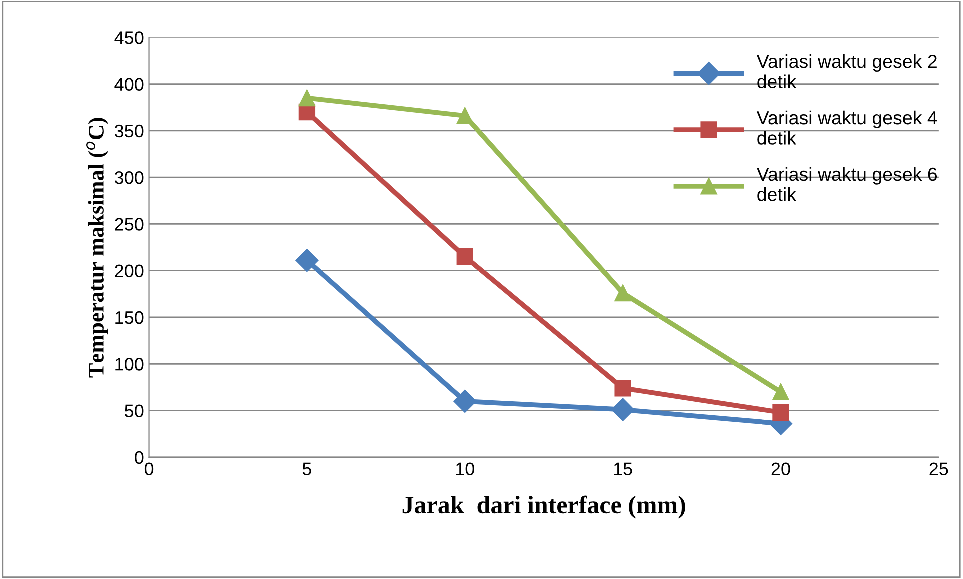 Image resolution: width=963 pixels, height=579 pixels. What do you see at coordinates (129, 271) in the screenshot?
I see `y-tick-label: 200` at bounding box center [129, 271].